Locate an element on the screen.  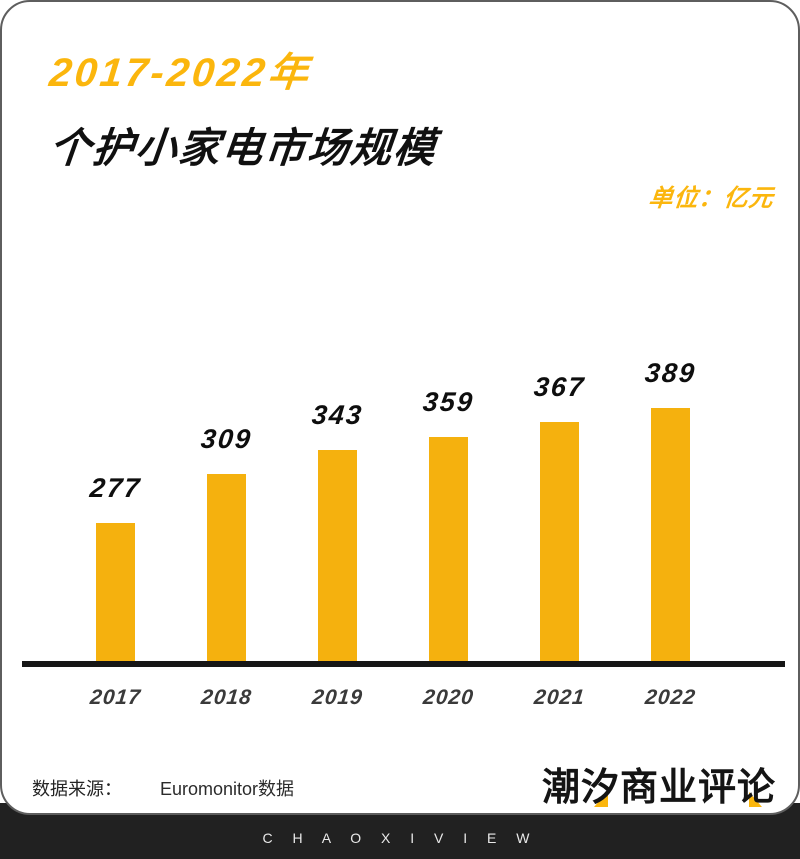
bar-value-label: 343 is located at coordinates (337, 415).